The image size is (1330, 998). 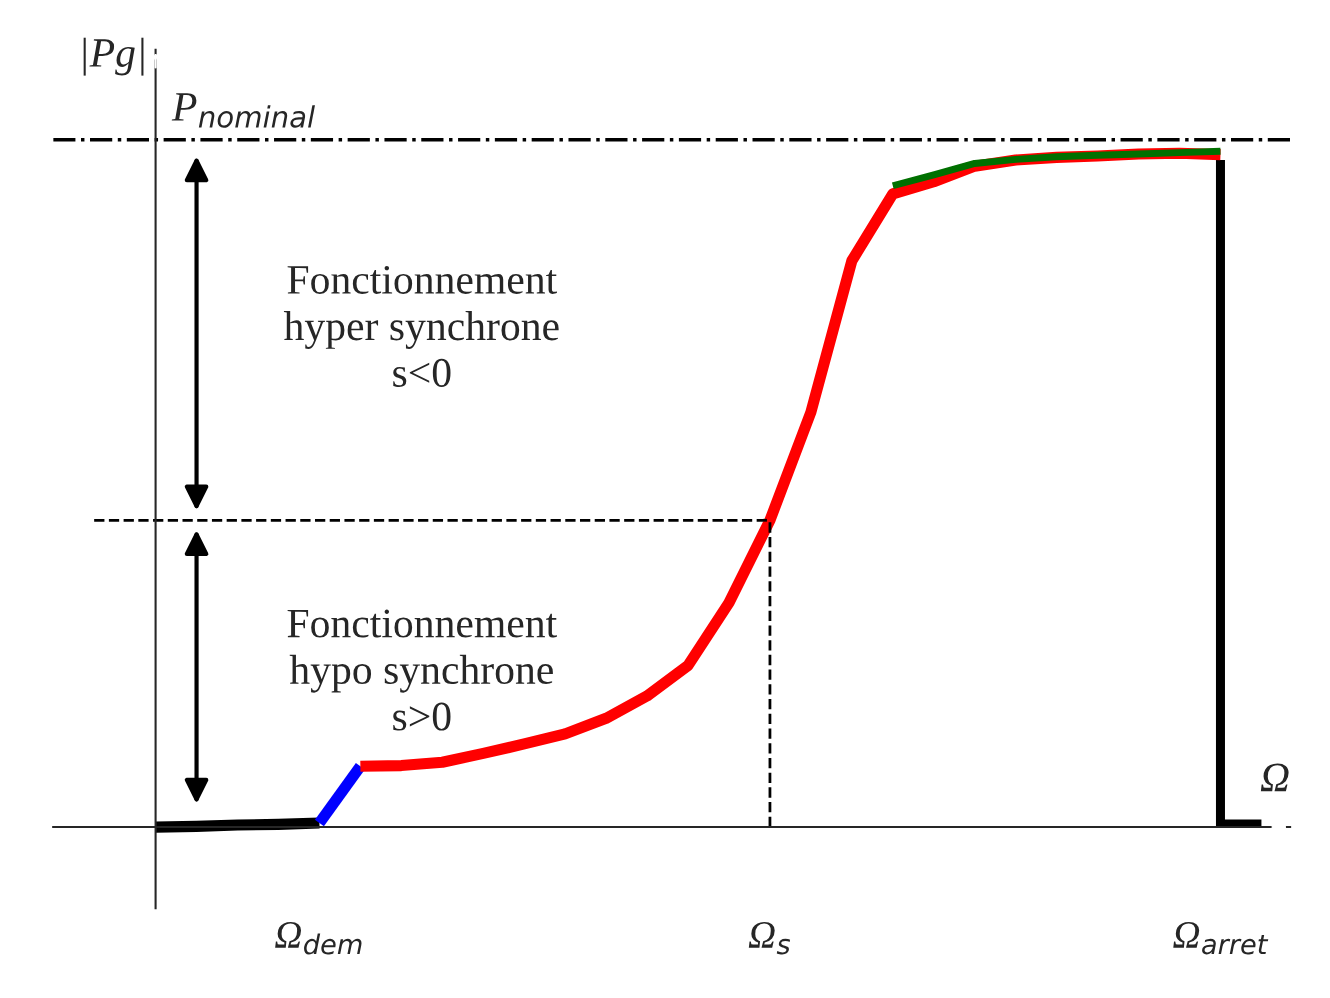 I want to click on x-tick-label: Ω$_{s}$, so click(x=769, y=938).